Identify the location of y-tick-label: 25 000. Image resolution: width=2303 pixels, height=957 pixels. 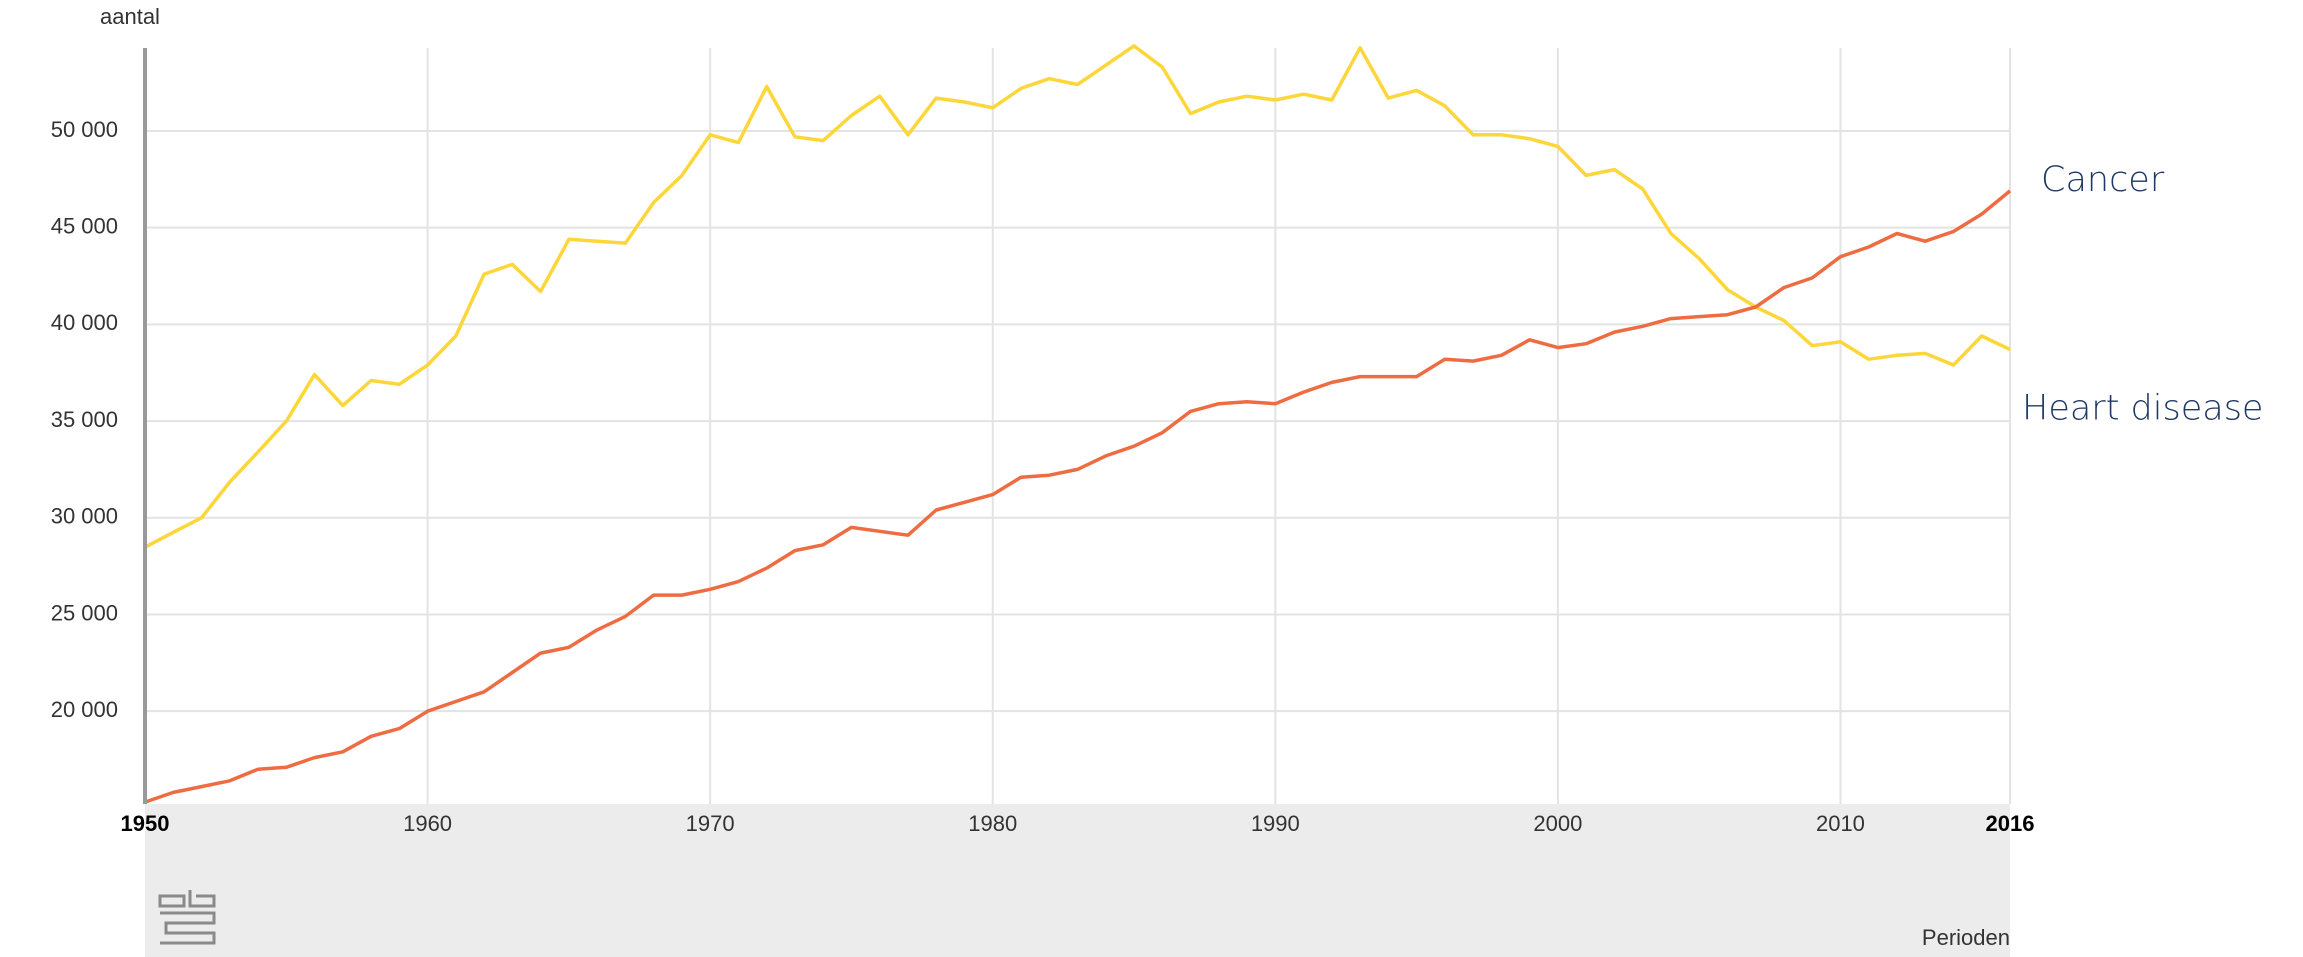
(84, 612).